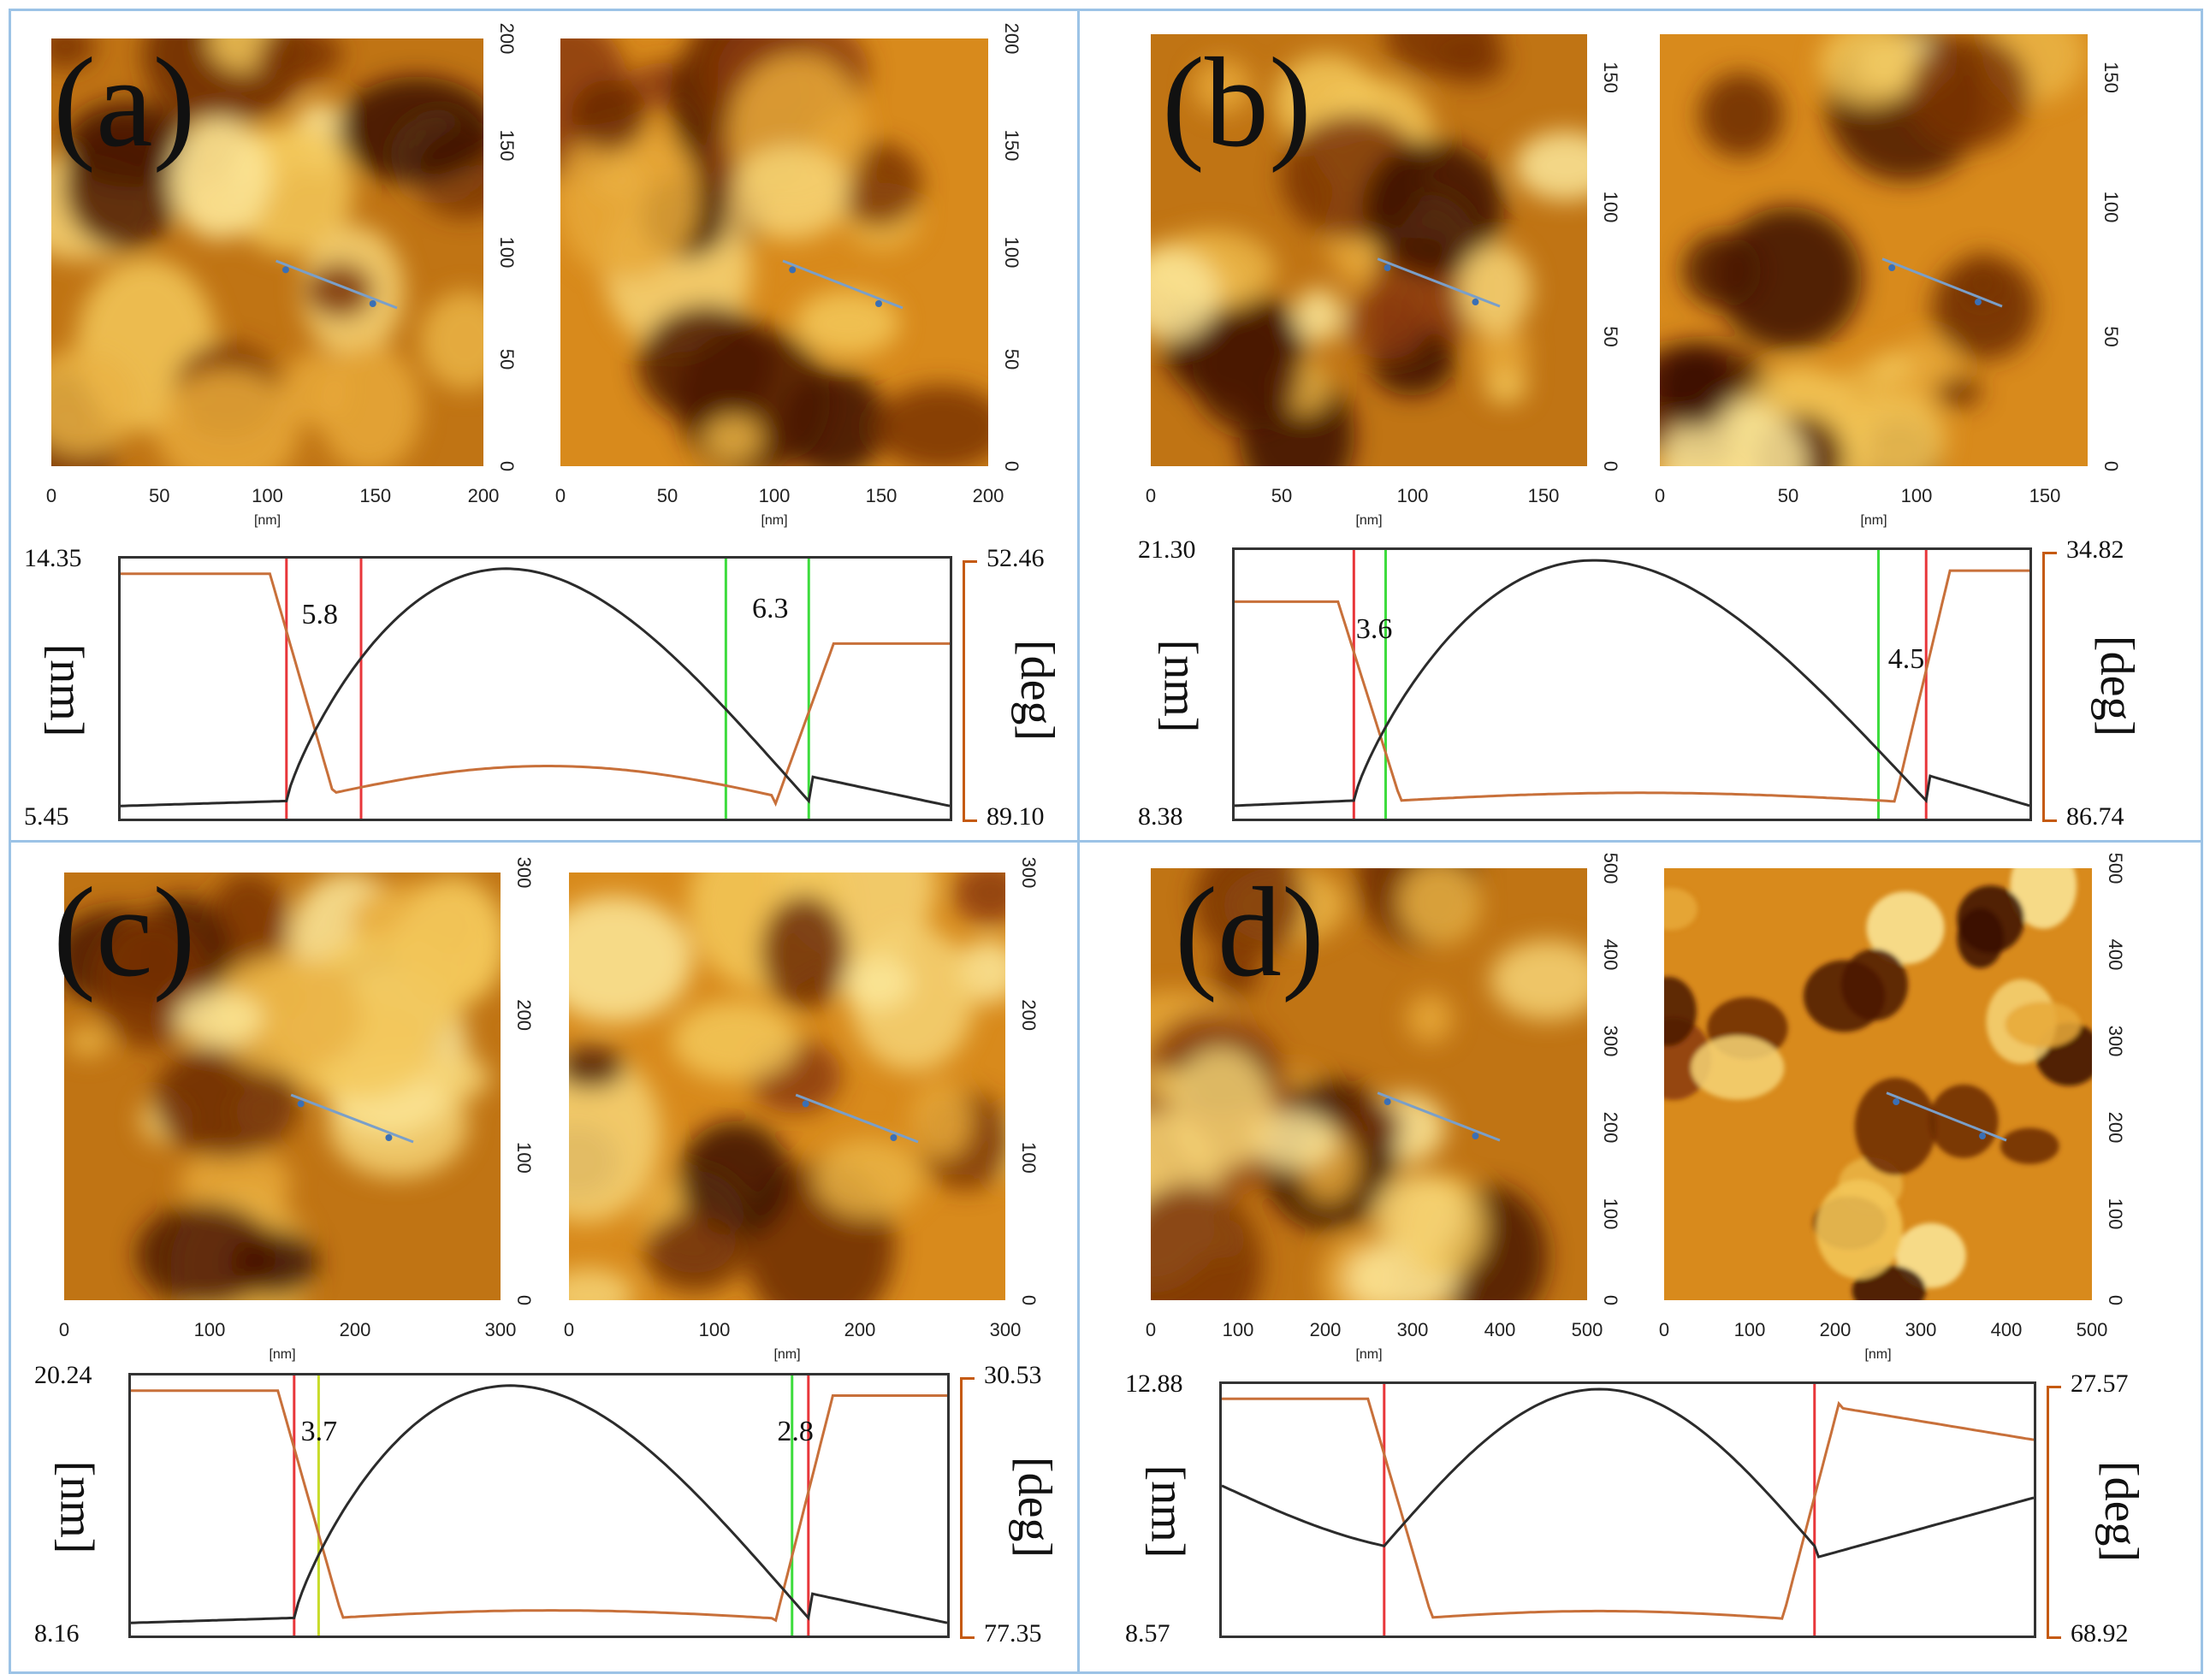 This screenshot has height=1680, width=2210. What do you see at coordinates (1160, 817) in the screenshot?
I see `profile-left-min: 8.38` at bounding box center [1160, 817].